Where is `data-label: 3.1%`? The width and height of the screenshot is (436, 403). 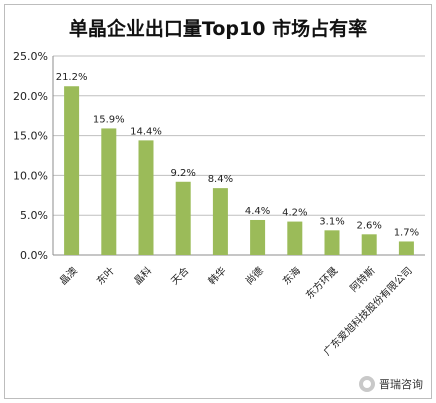 data-label: 3.1% is located at coordinates (331, 221).